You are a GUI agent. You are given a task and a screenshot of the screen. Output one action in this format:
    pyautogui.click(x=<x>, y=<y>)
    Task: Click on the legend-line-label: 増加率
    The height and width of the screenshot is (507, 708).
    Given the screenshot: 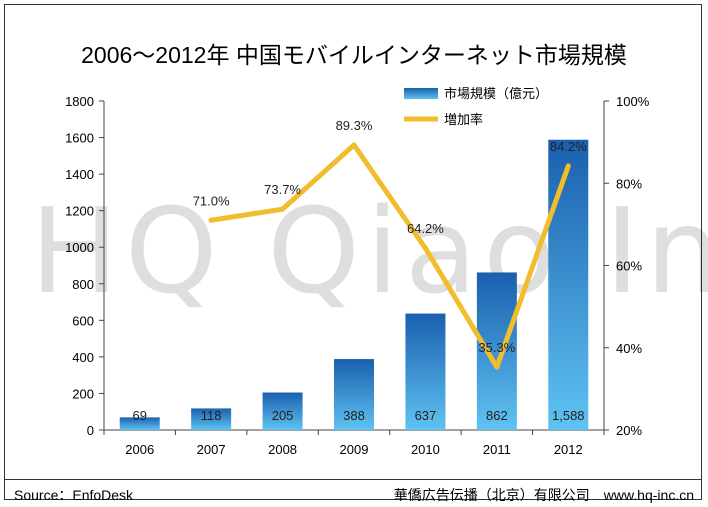 What is the action you would take?
    pyautogui.click(x=463, y=119)
    